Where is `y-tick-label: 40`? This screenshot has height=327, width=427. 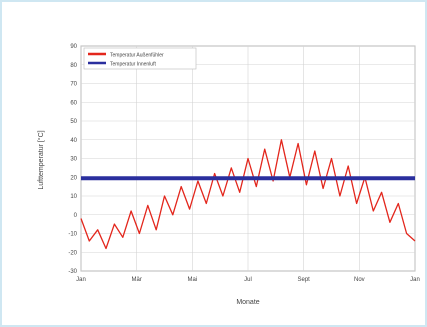
y-tick-label: 40 is located at coordinates (73, 141).